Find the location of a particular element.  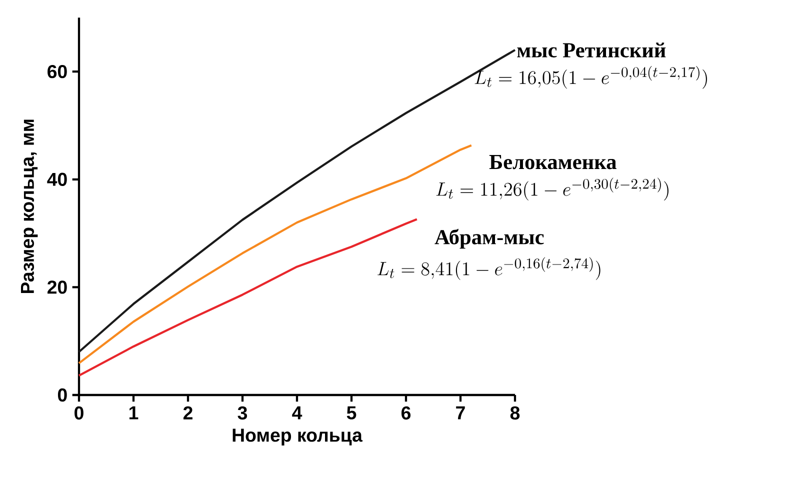

x-tick-label: 3 is located at coordinates (243, 413).